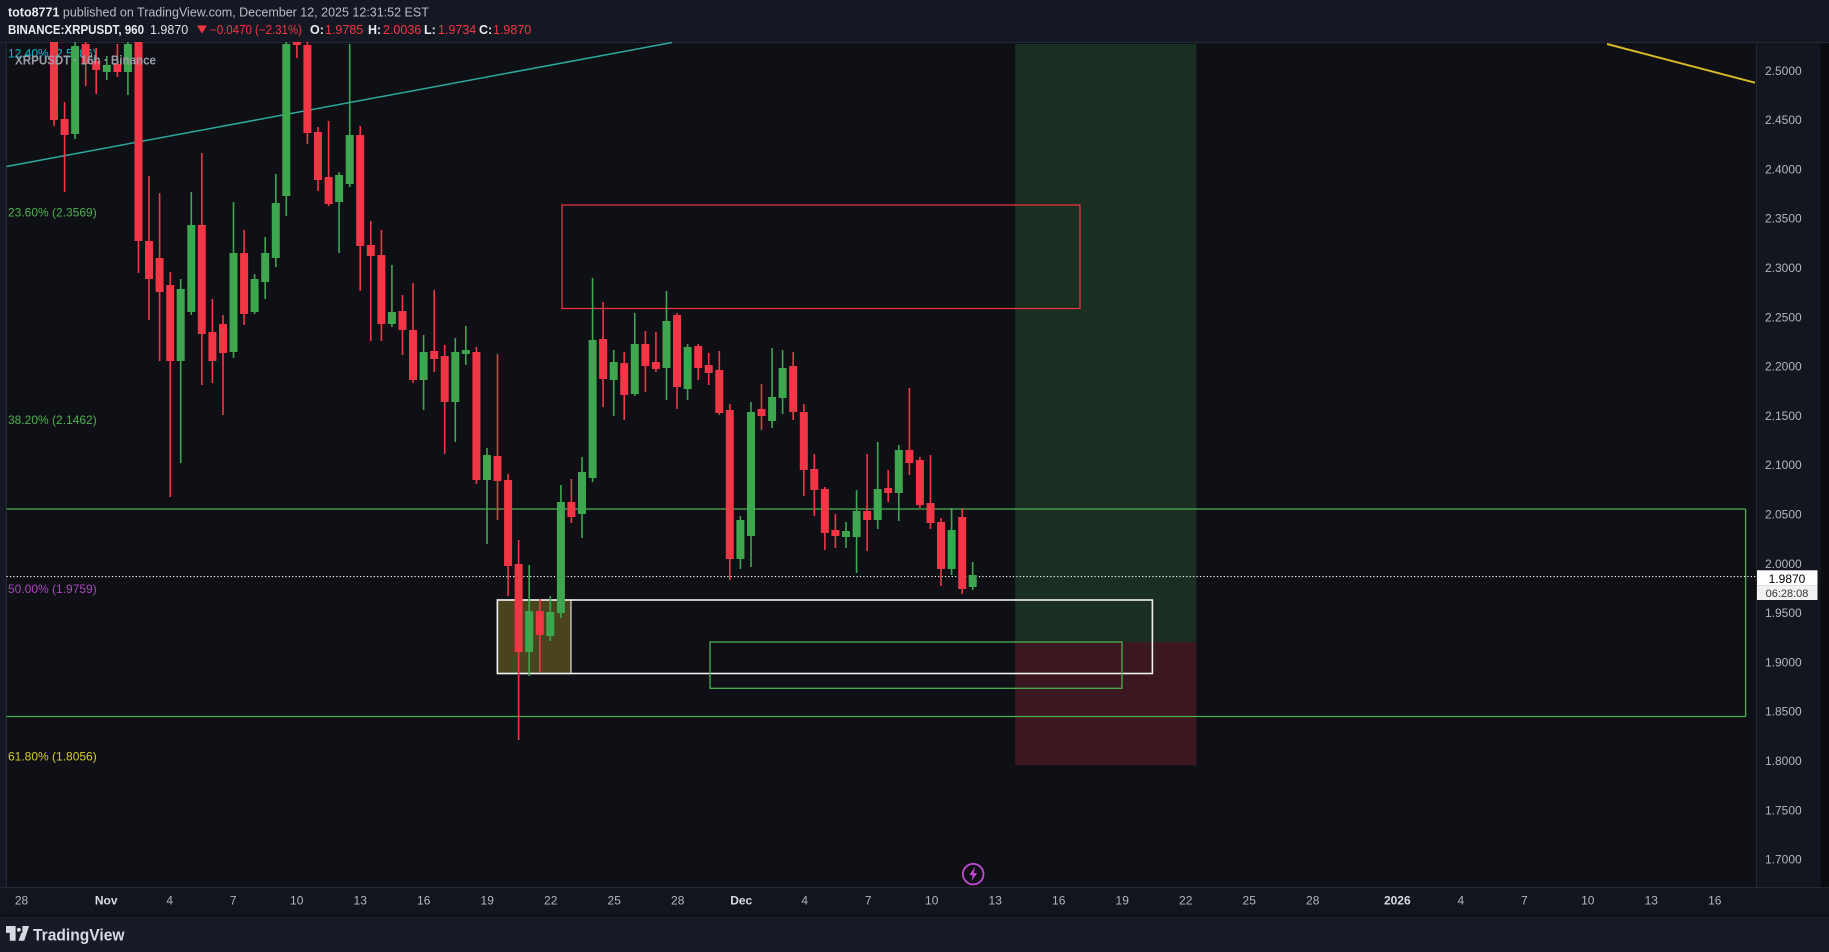 This screenshot has width=1829, height=952. Describe the element at coordinates (85, 59) in the screenshot. I see `svg-text: XRPUSDT · 16h · Binance` at that location.